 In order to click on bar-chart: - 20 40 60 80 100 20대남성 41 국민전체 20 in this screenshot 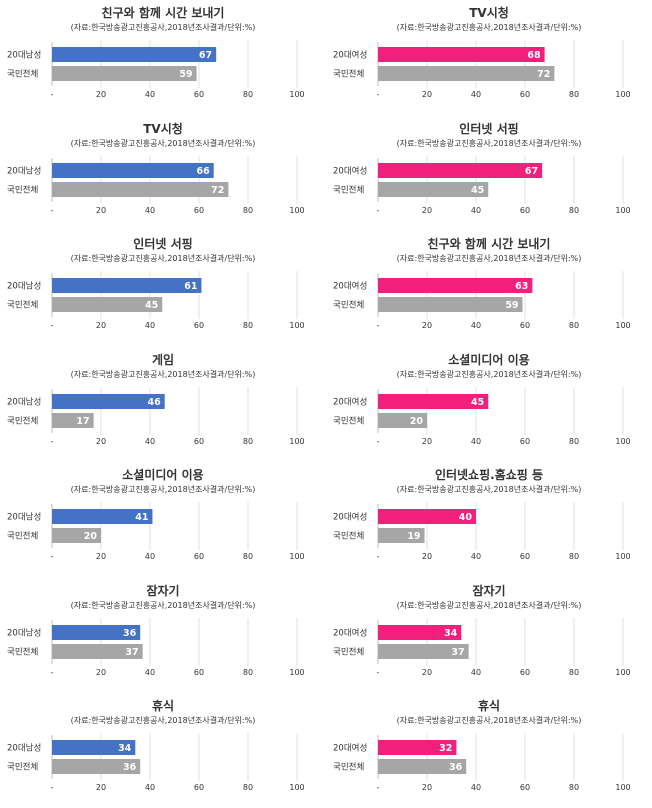, I will do `click(156, 531)`.